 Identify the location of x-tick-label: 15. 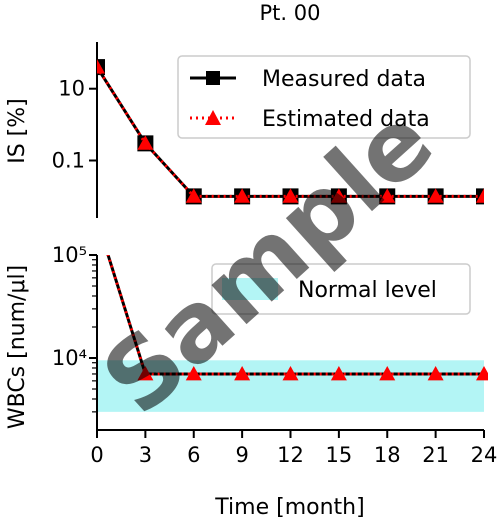
(339, 455).